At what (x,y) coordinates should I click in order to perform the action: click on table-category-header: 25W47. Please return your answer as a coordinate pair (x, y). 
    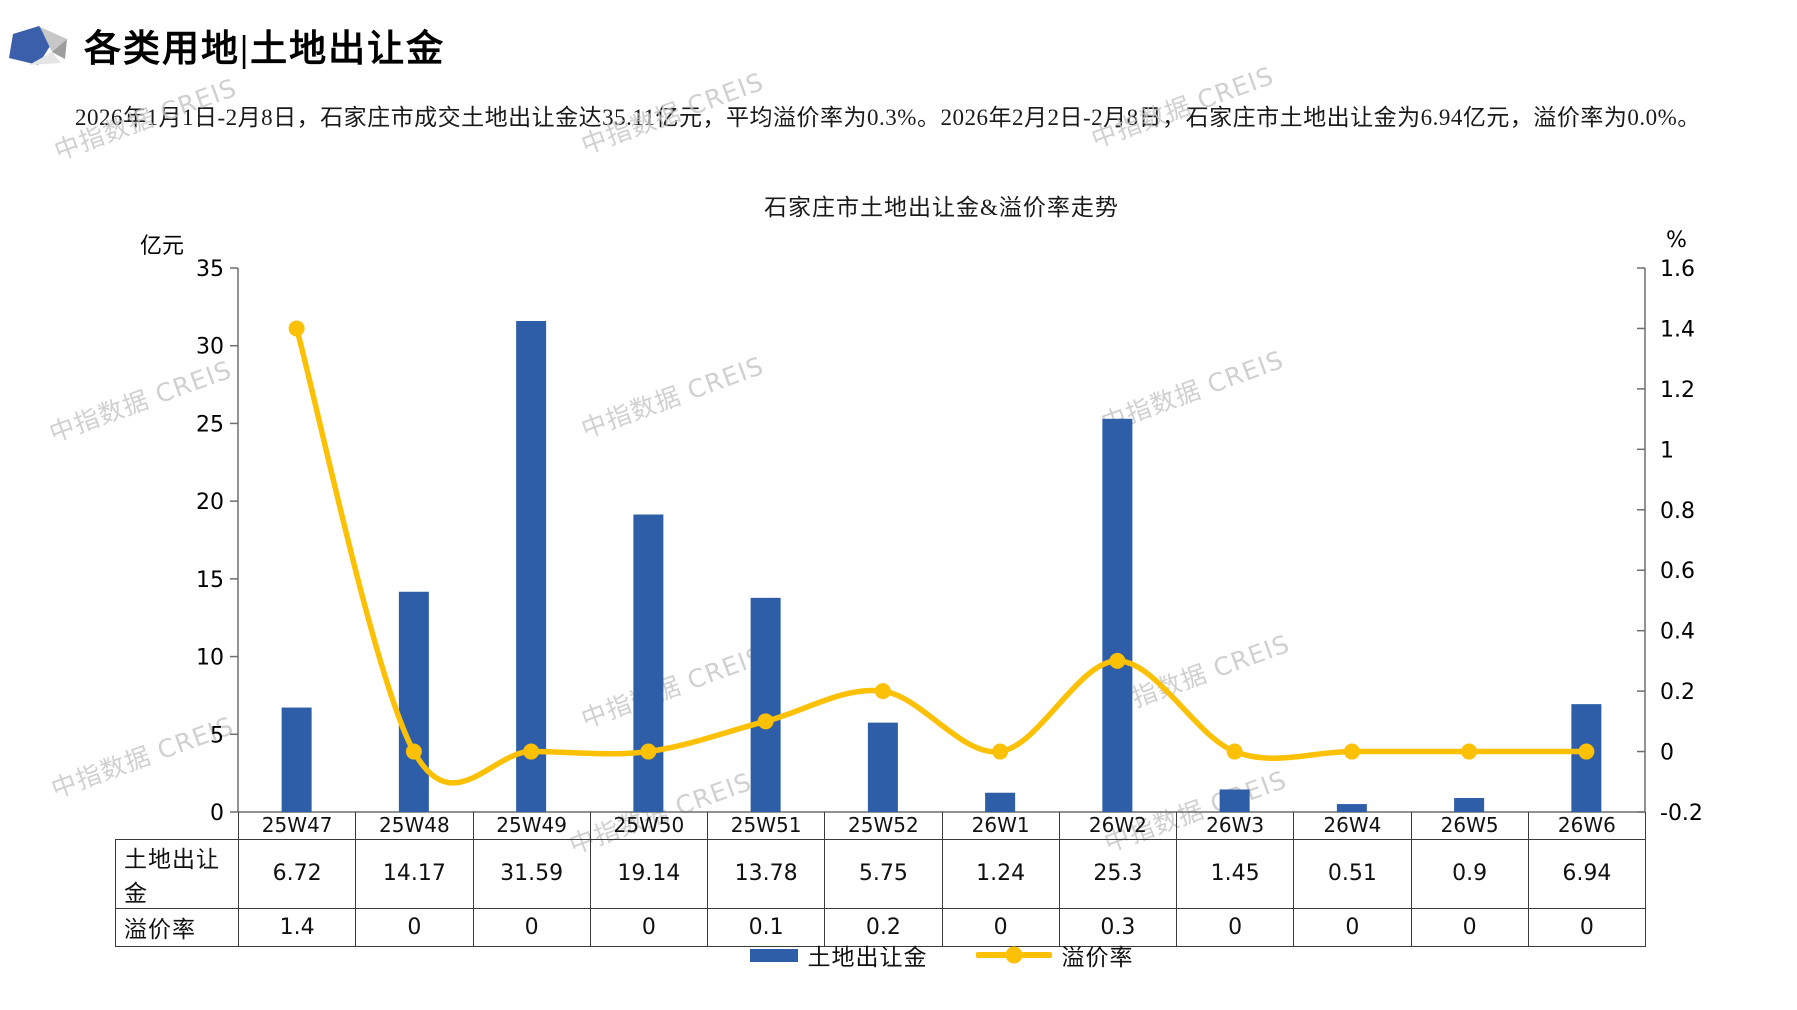
    Looking at the image, I should click on (297, 826).